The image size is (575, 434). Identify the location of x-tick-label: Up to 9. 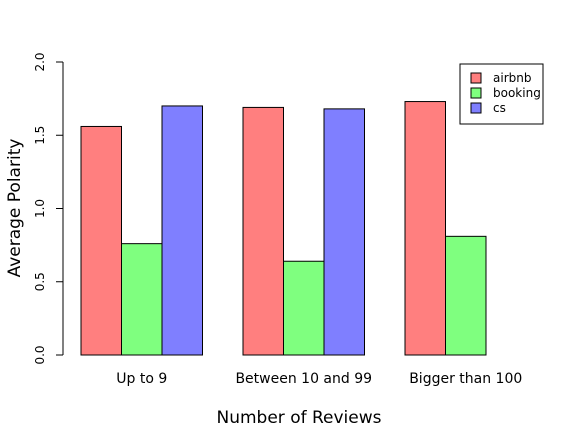
(141, 379).